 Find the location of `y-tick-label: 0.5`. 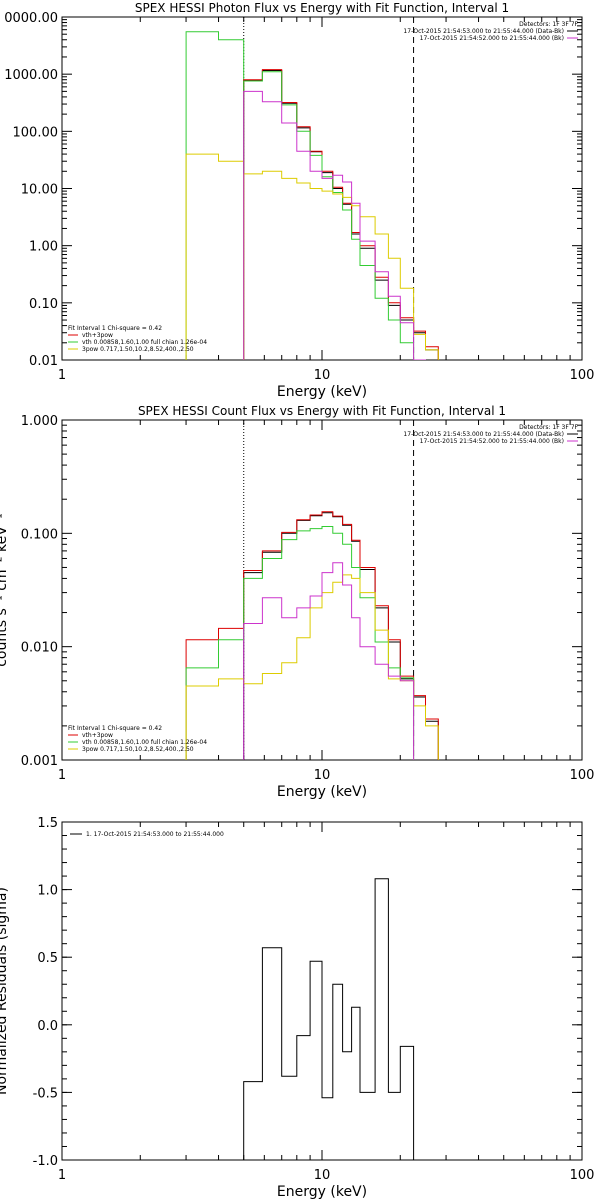

y-tick-label: 0.5 is located at coordinates (47, 958).